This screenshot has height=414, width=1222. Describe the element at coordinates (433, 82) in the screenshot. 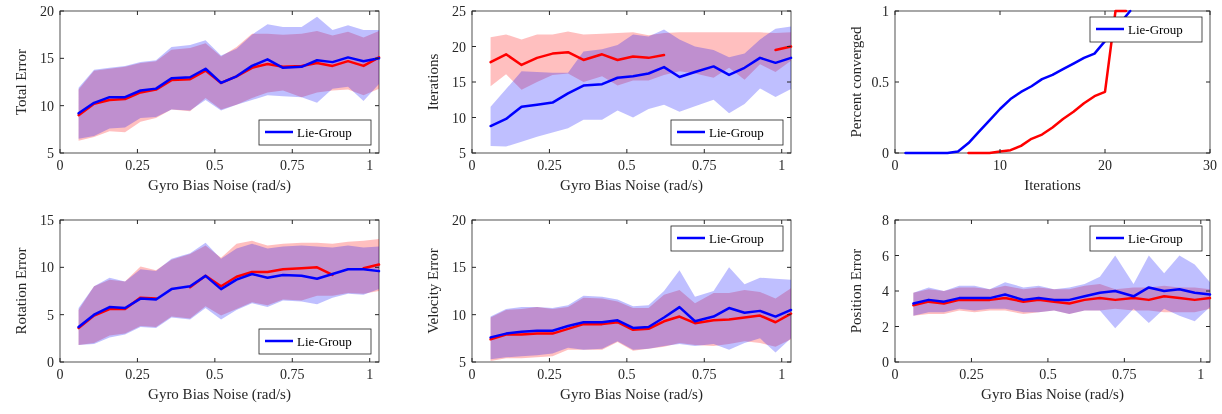

I see `y-axis-title: Iterations` at that location.